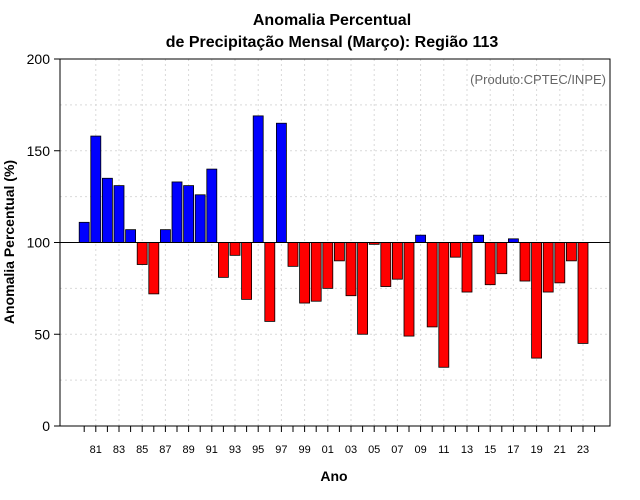 Image resolution: width=640 pixels, height=500 pixels. Describe the element at coordinates (212, 450) in the screenshot. I see `x-tick-label: 91` at that location.